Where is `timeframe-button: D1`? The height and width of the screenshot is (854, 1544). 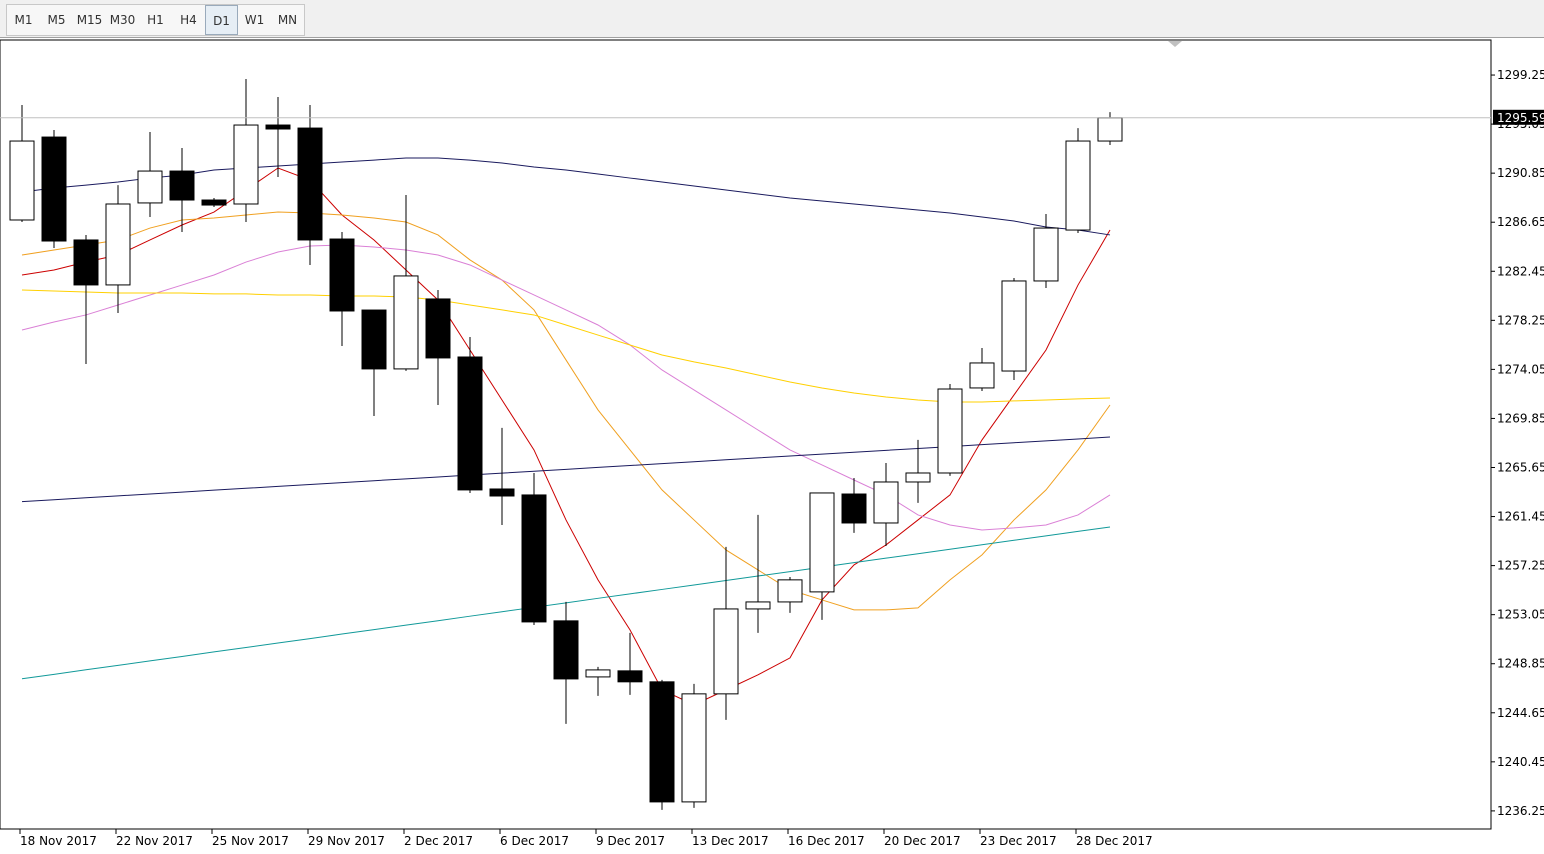 timeframe-button: D1 is located at coordinates (221, 20).